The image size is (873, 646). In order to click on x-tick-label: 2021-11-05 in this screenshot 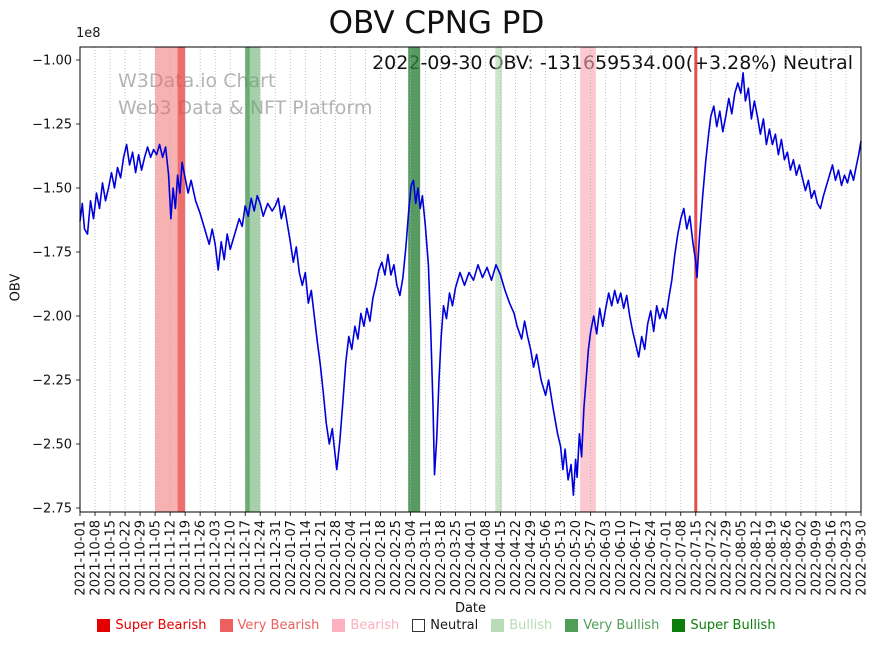, I will do `click(156, 558)`.